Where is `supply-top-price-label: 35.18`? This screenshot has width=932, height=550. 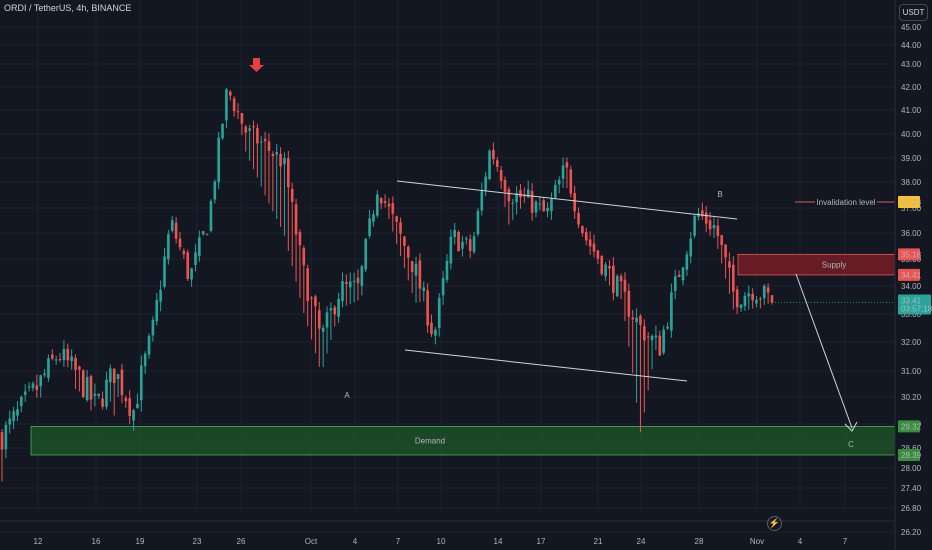
supply-top-price-label: 35.18 is located at coordinates (911, 254).